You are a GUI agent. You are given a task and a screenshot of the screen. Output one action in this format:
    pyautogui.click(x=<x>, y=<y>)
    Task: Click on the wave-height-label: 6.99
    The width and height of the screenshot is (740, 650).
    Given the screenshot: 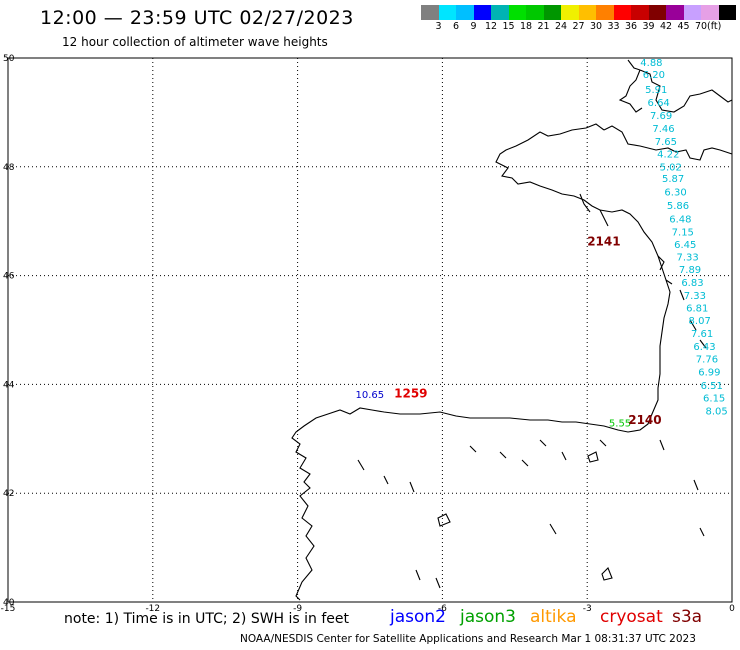 What is the action you would take?
    pyautogui.click(x=709, y=373)
    